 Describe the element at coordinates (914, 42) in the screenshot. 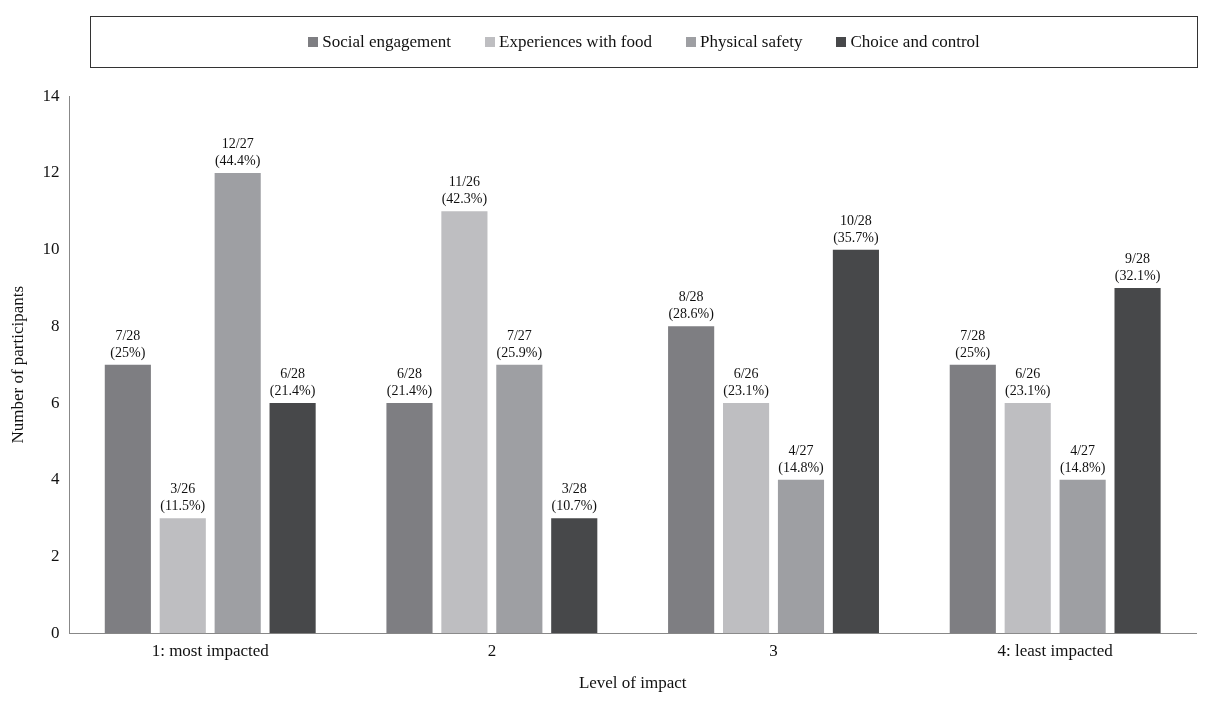

I see `legend-label: Choice and control` at that location.